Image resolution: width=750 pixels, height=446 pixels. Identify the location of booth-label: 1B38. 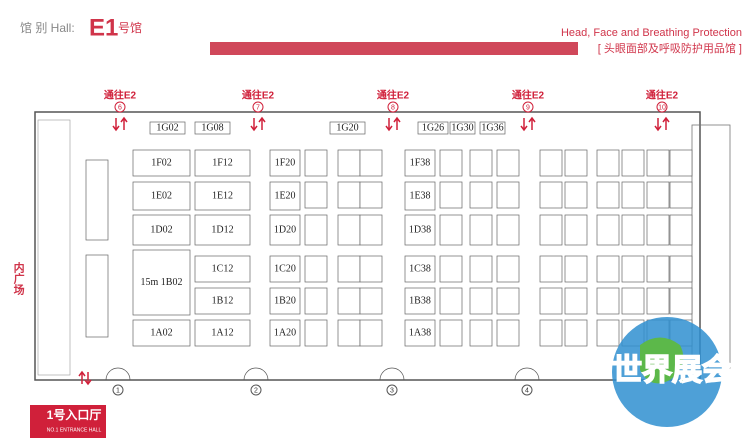
(420, 300).